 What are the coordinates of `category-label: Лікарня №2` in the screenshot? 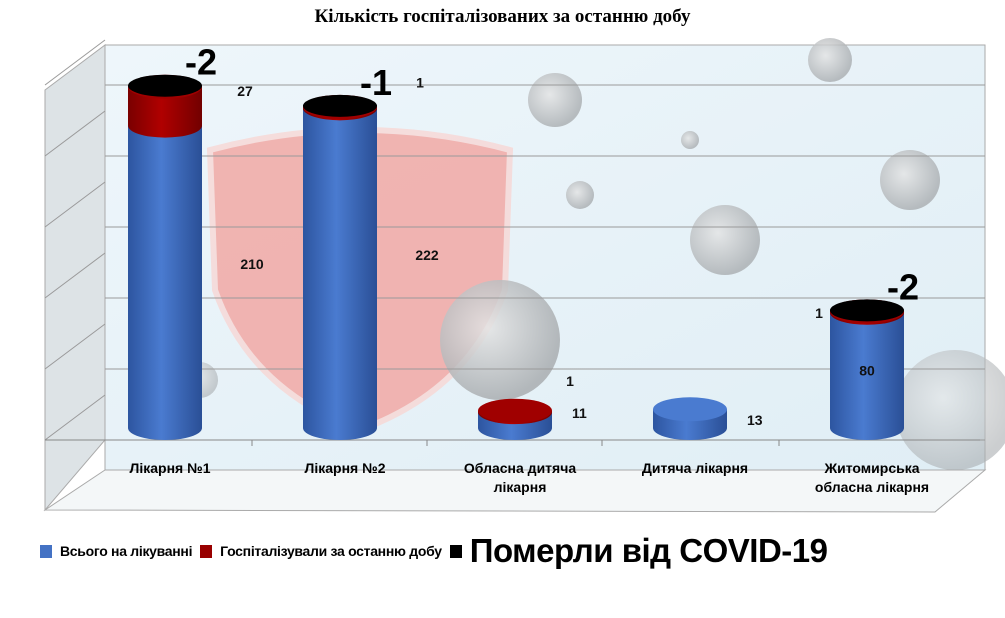 It's located at (345, 468).